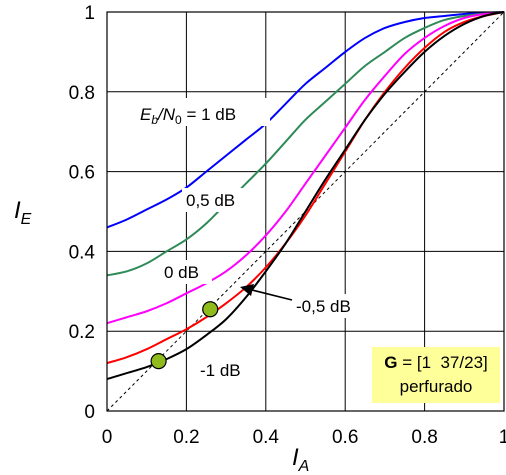 This screenshot has height=475, width=506. What do you see at coordinates (186, 437) in the screenshot?
I see `x-tick-label: 0.2` at bounding box center [186, 437].